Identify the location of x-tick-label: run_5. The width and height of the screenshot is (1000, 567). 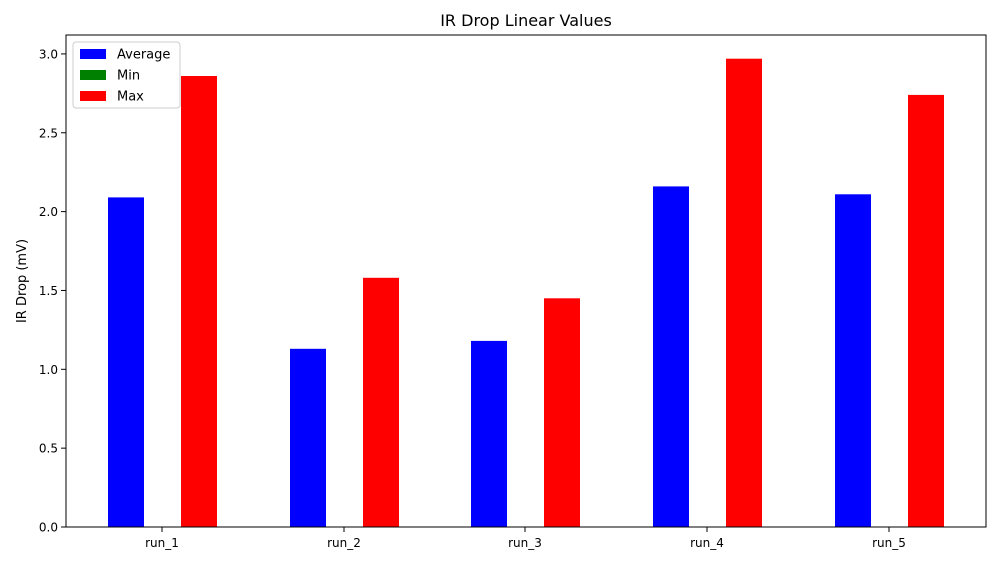
(889, 543).